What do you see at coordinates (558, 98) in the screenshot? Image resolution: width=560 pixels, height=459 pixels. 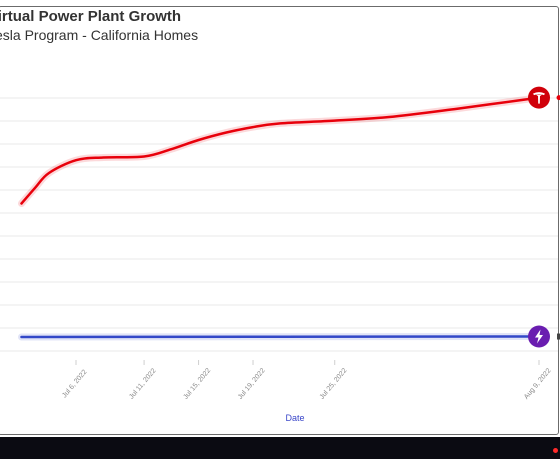 I see `series-0-legend-dot` at bounding box center [558, 98].